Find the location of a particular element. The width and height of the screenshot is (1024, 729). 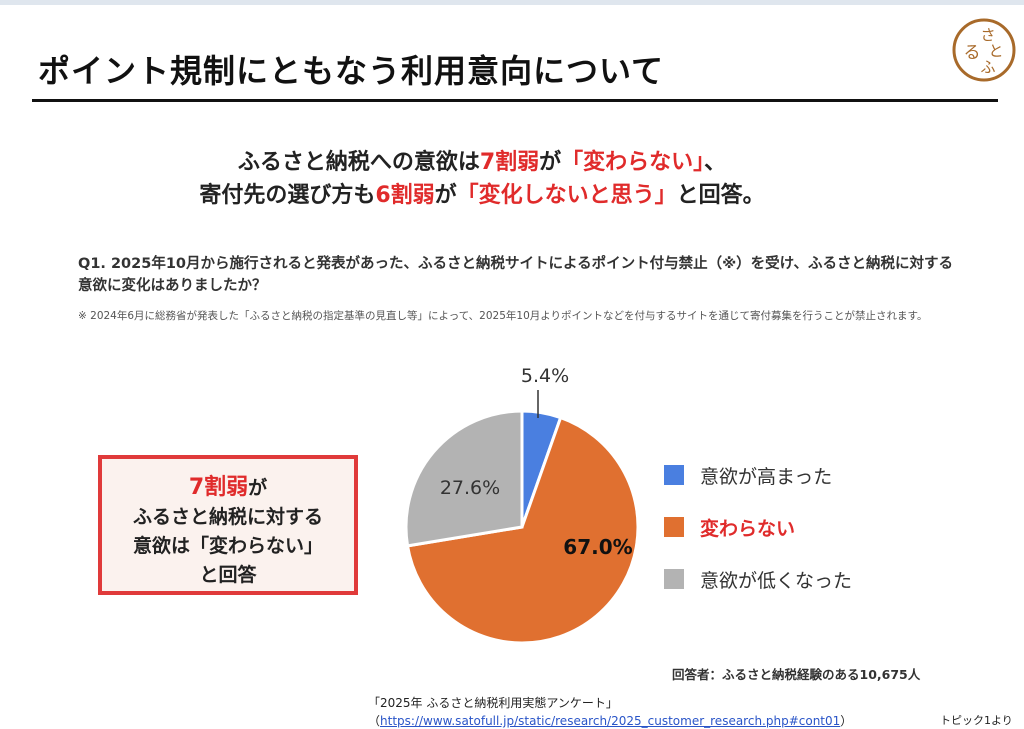

source-paren-open: （ is located at coordinates (374, 721).